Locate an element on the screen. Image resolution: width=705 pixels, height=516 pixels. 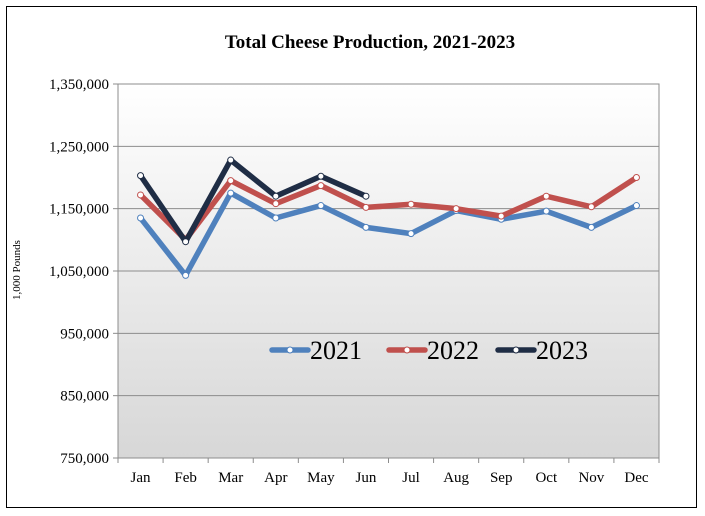
y-tick-label: 1,250,000 is located at coordinates (79, 147).